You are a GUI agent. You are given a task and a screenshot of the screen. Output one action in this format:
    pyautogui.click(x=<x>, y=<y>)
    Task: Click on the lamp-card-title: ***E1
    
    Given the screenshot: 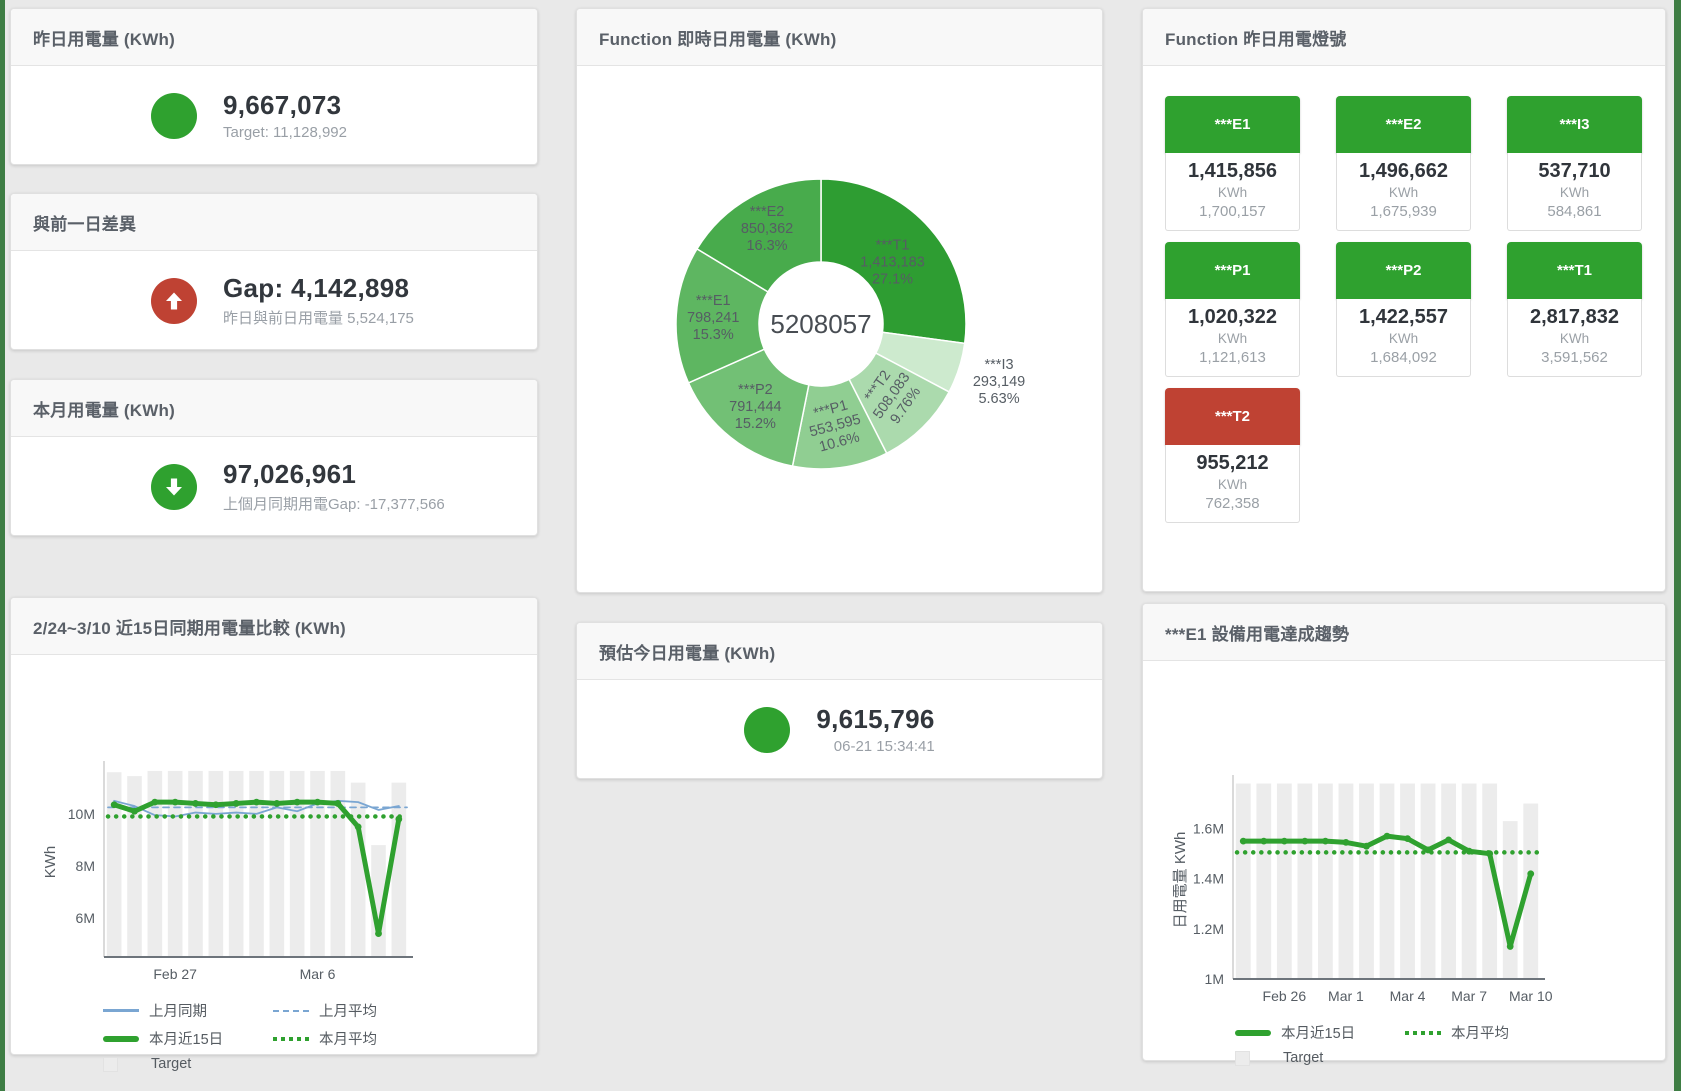 What is the action you would take?
    pyautogui.click(x=1232, y=124)
    